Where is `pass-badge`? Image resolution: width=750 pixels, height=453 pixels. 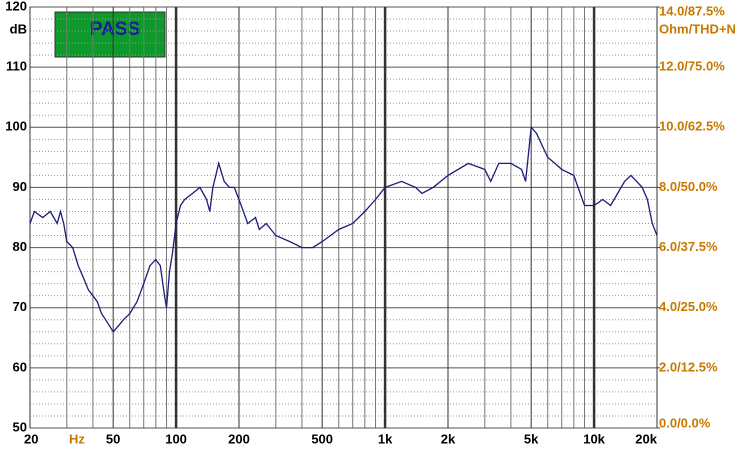 pass-badge is located at coordinates (110, 34).